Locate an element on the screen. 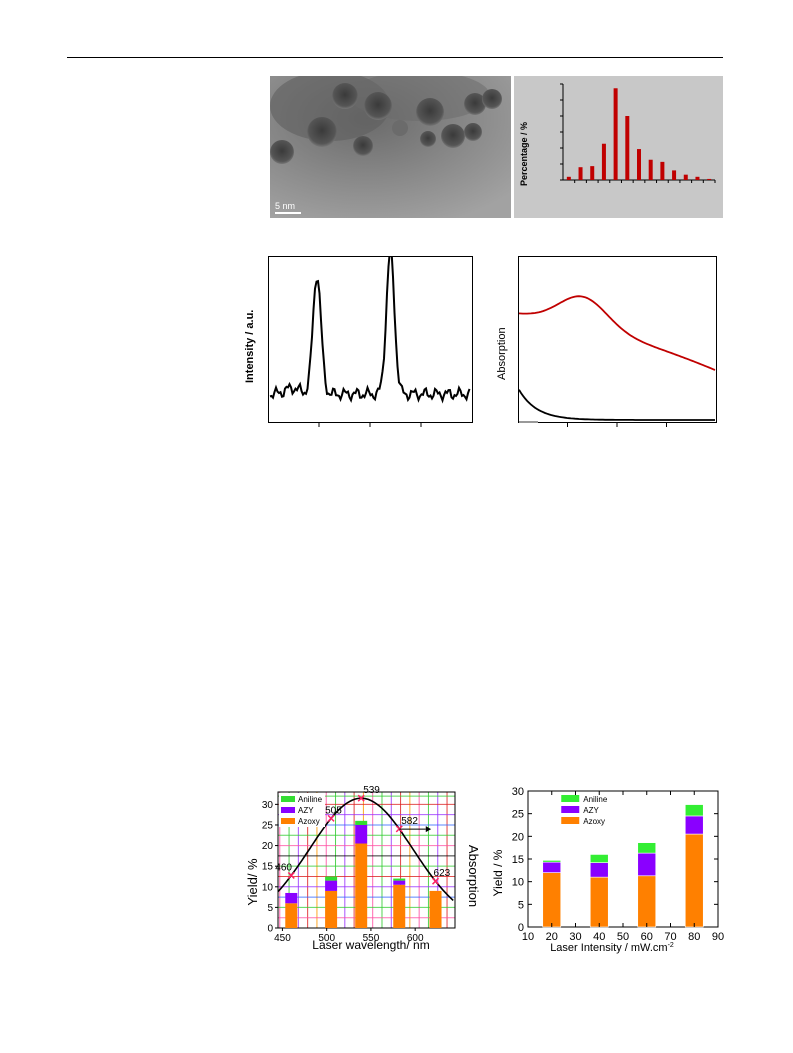 The height and width of the screenshot is (1053, 793). wave-legend-label: AZY is located at coordinates (306, 810).